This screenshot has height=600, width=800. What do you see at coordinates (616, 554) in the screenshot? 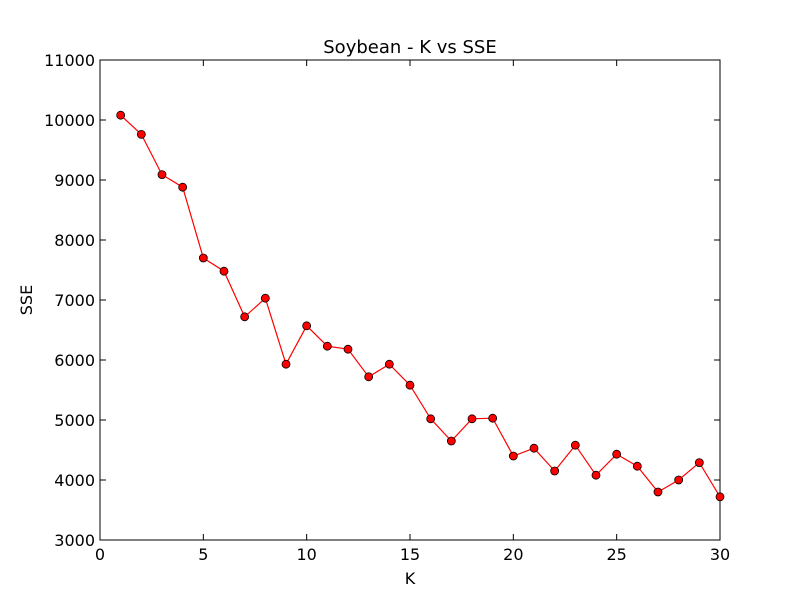
I see `x-tick-label: 25` at bounding box center [616, 554].